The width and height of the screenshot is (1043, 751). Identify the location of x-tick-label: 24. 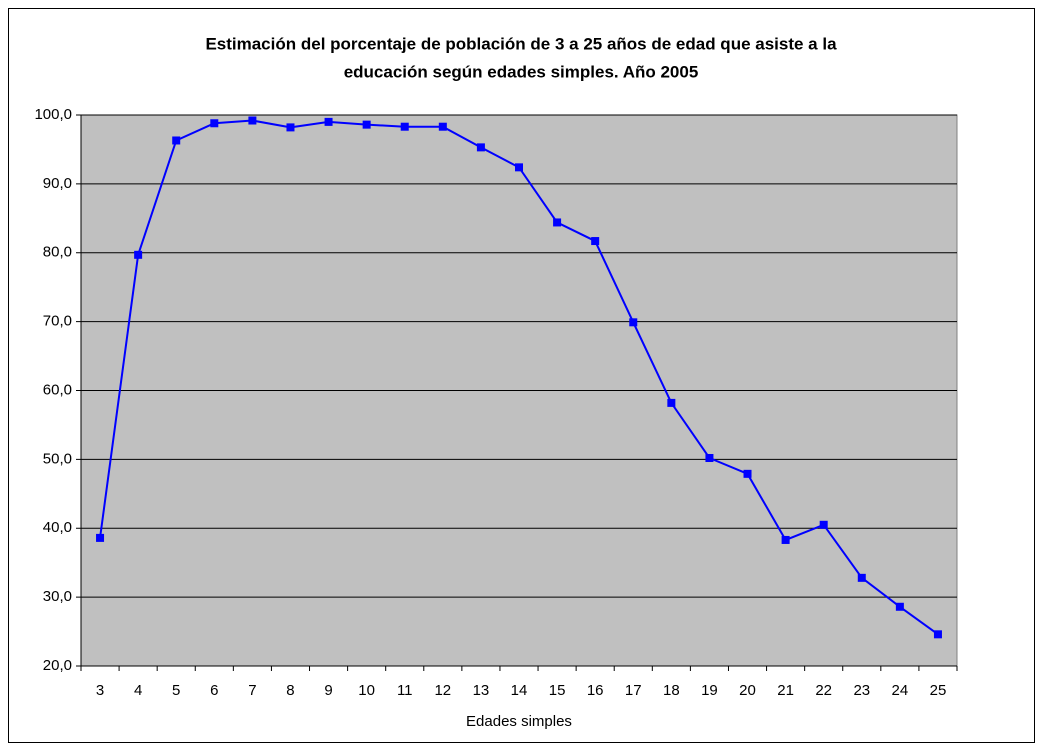
(900, 690).